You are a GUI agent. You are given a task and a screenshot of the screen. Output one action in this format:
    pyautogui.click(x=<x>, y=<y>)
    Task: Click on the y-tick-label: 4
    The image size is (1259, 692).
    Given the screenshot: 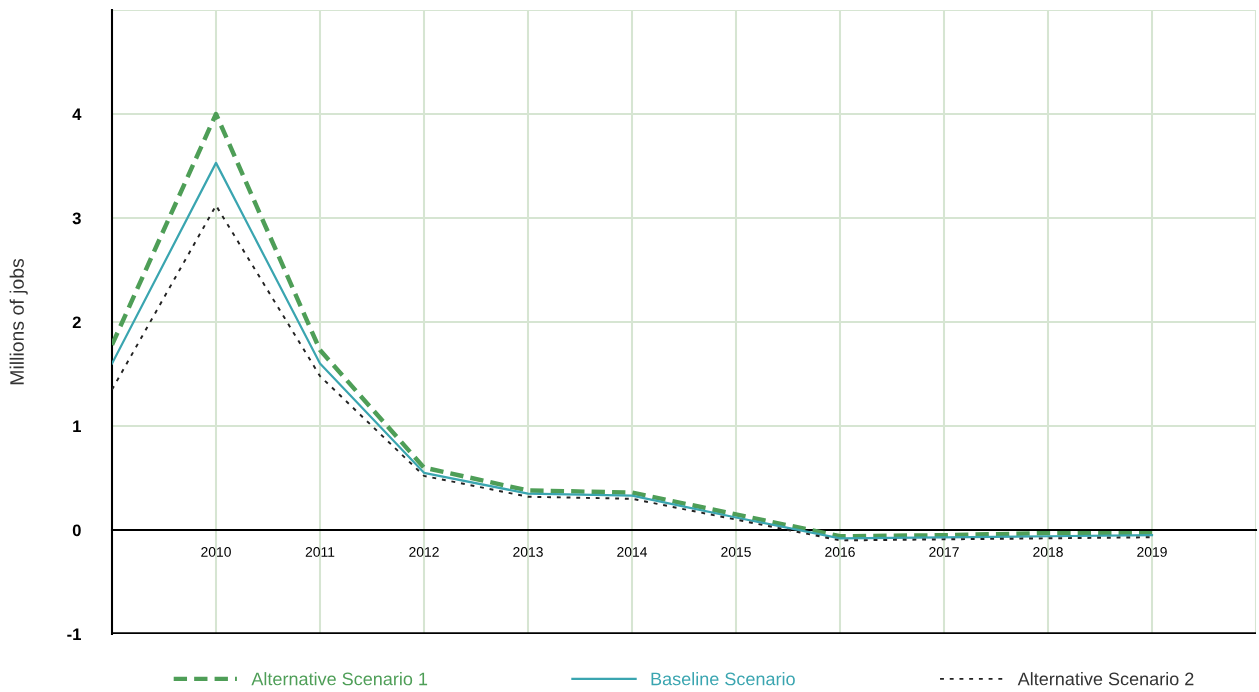 What is the action you would take?
    pyautogui.click(x=77, y=114)
    